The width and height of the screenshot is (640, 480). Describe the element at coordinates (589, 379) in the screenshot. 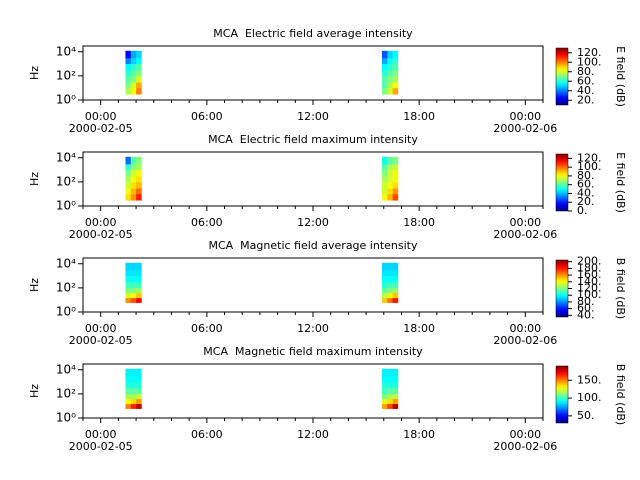

I see `colorbar-tick-label: 150.` at that location.